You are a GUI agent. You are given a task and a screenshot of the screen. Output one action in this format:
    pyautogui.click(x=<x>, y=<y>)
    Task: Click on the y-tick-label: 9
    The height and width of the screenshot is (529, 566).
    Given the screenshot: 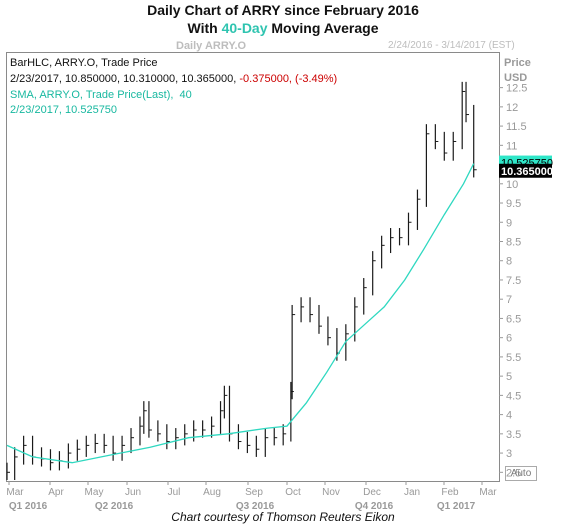 What is the action you would take?
    pyautogui.click(x=509, y=223)
    